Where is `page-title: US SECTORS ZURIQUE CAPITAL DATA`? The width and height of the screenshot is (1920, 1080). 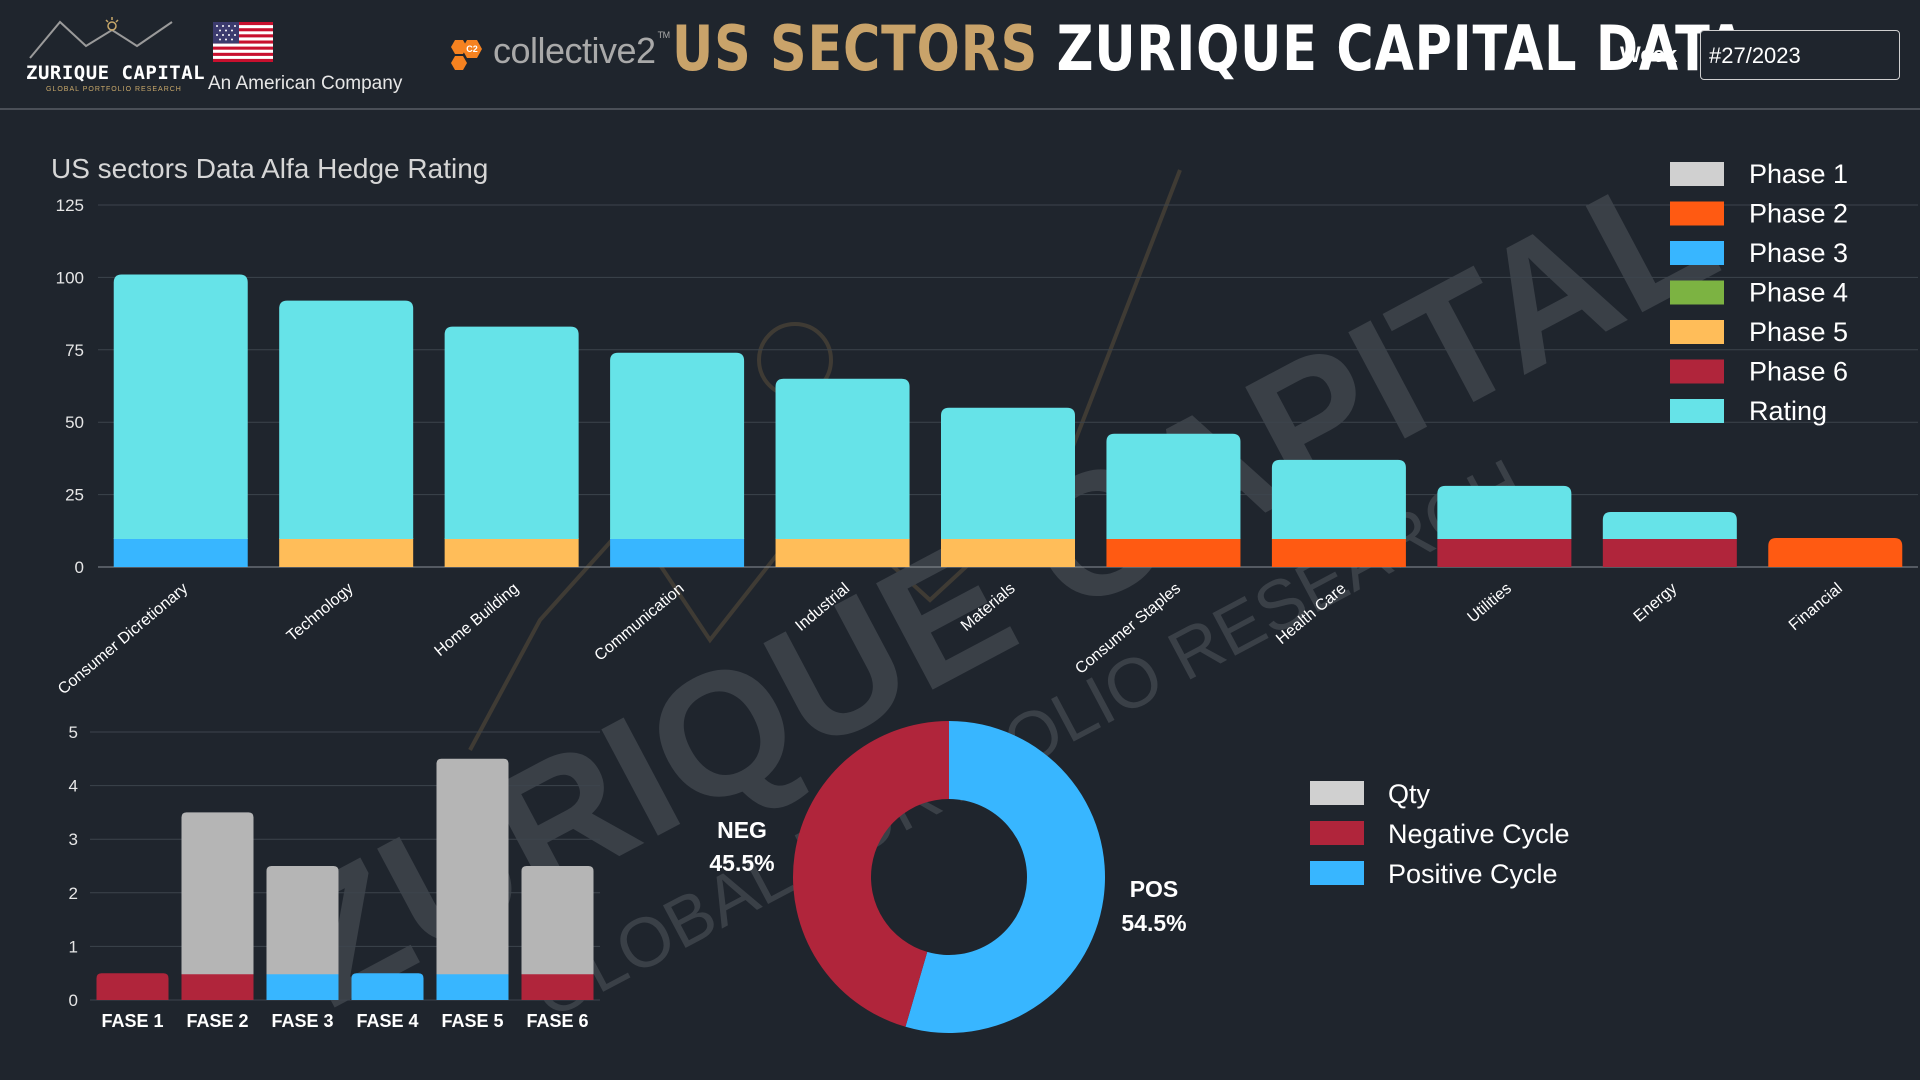 page-title: US SECTORS ZURIQUE CAPITAL DATA is located at coordinates (1209, 48).